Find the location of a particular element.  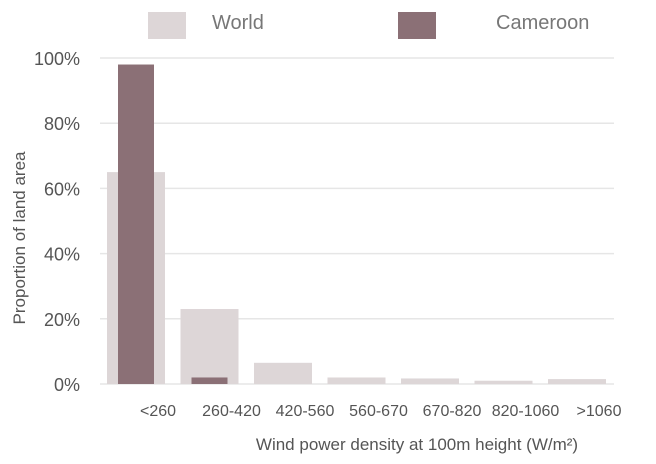

y-tick-label: 0% is located at coordinates (67, 385).